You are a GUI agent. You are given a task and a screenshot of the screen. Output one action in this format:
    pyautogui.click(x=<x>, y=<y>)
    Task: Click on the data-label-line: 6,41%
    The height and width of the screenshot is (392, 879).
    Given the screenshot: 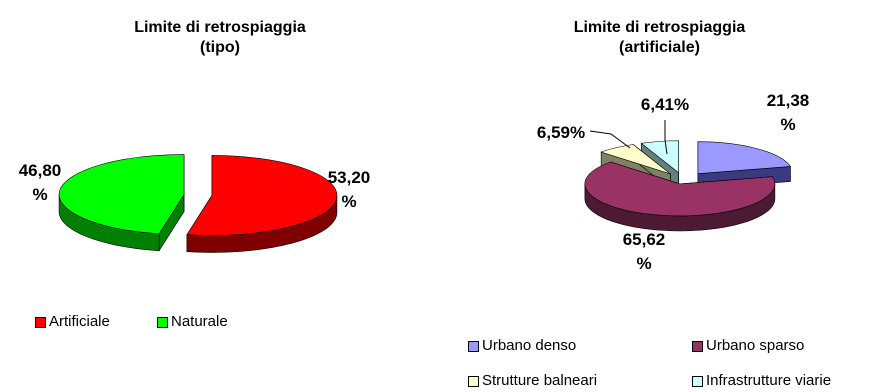 What is the action you would take?
    pyautogui.click(x=665, y=104)
    